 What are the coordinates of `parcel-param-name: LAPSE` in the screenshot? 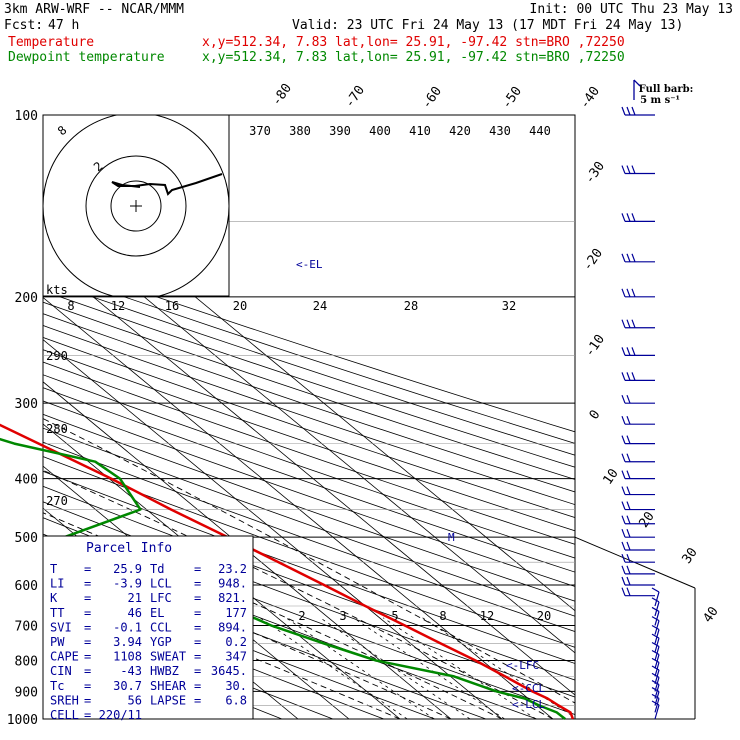 It's located at (168, 700).